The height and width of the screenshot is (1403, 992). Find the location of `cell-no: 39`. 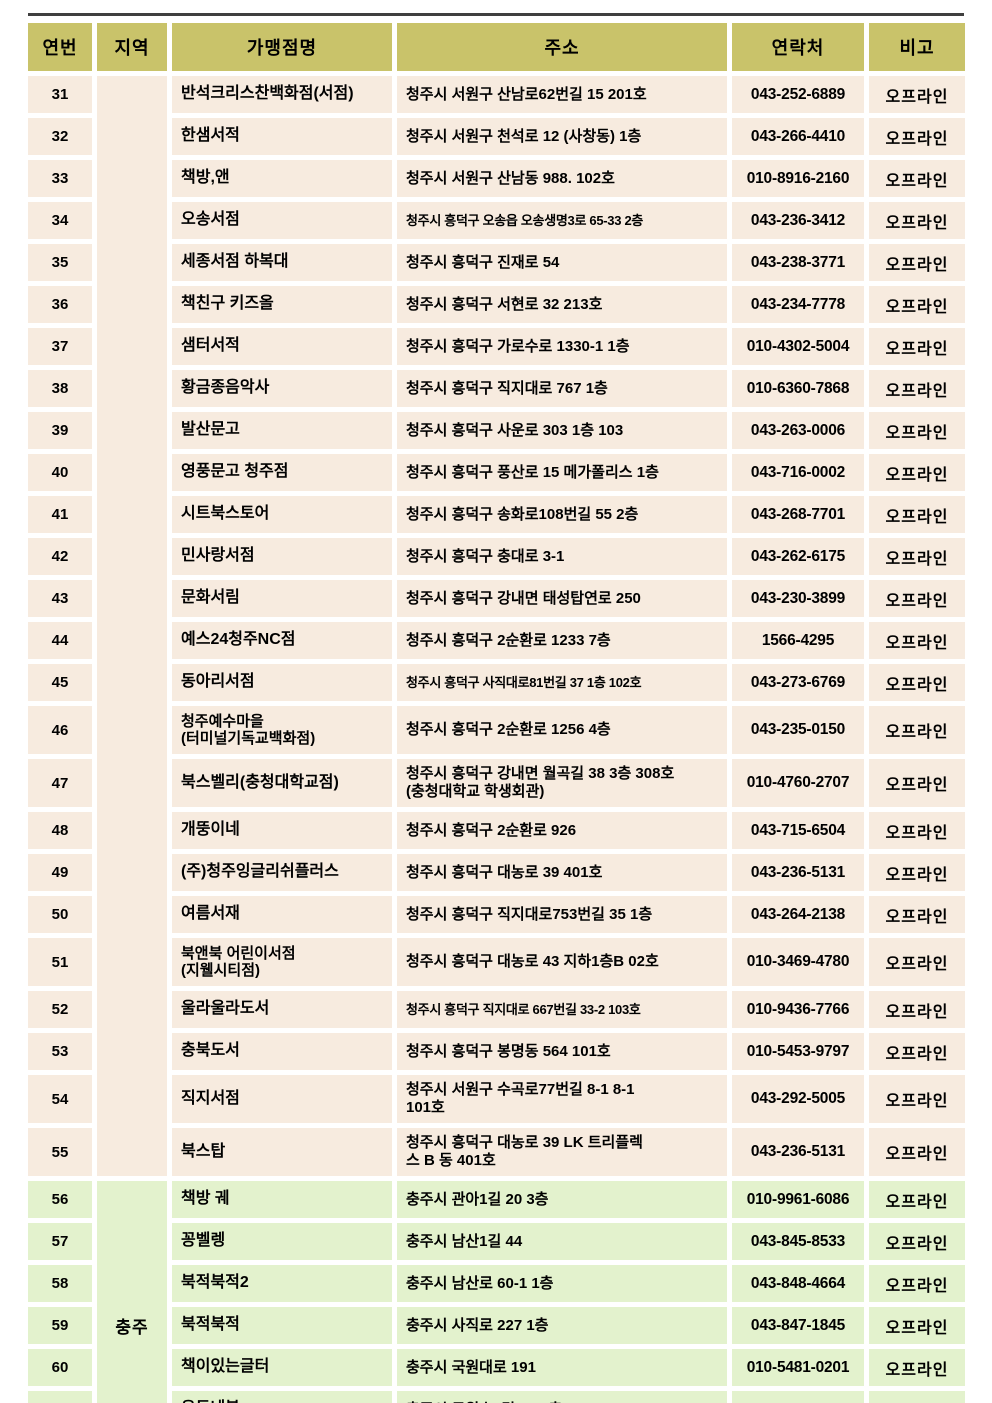

cell-no: 39 is located at coordinates (60, 430).